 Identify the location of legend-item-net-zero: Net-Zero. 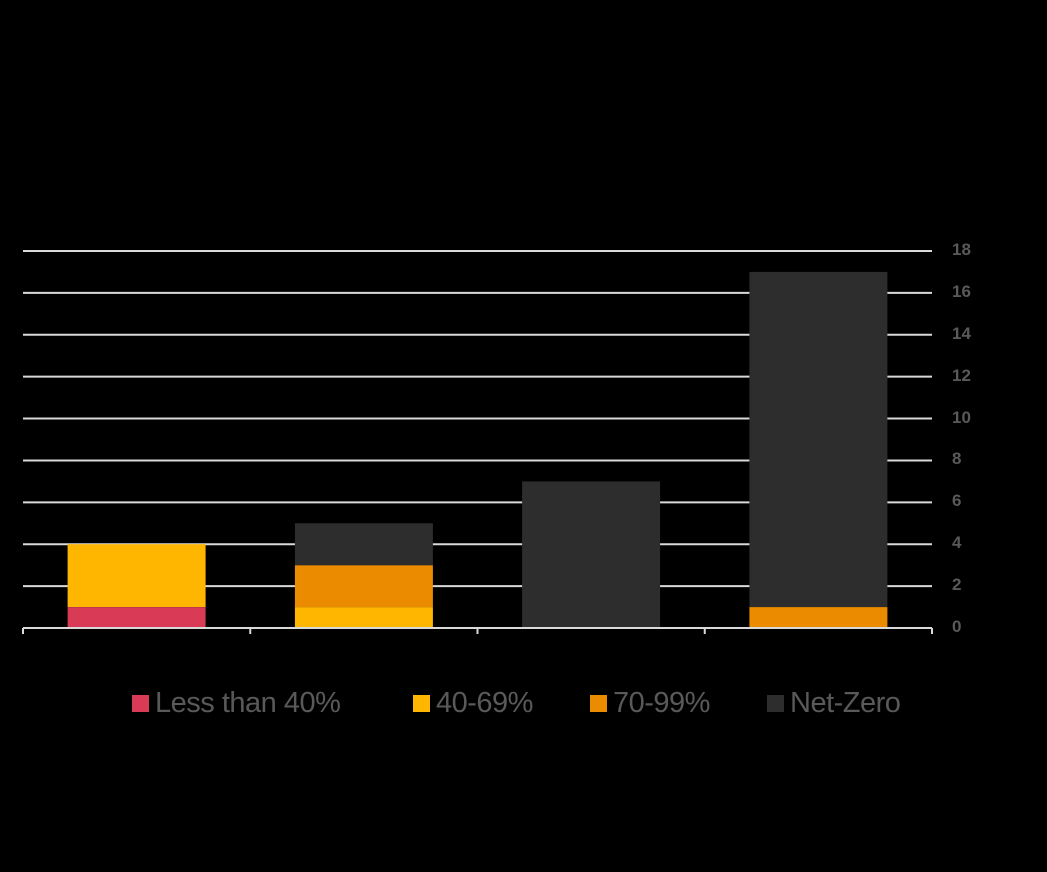
(834, 703).